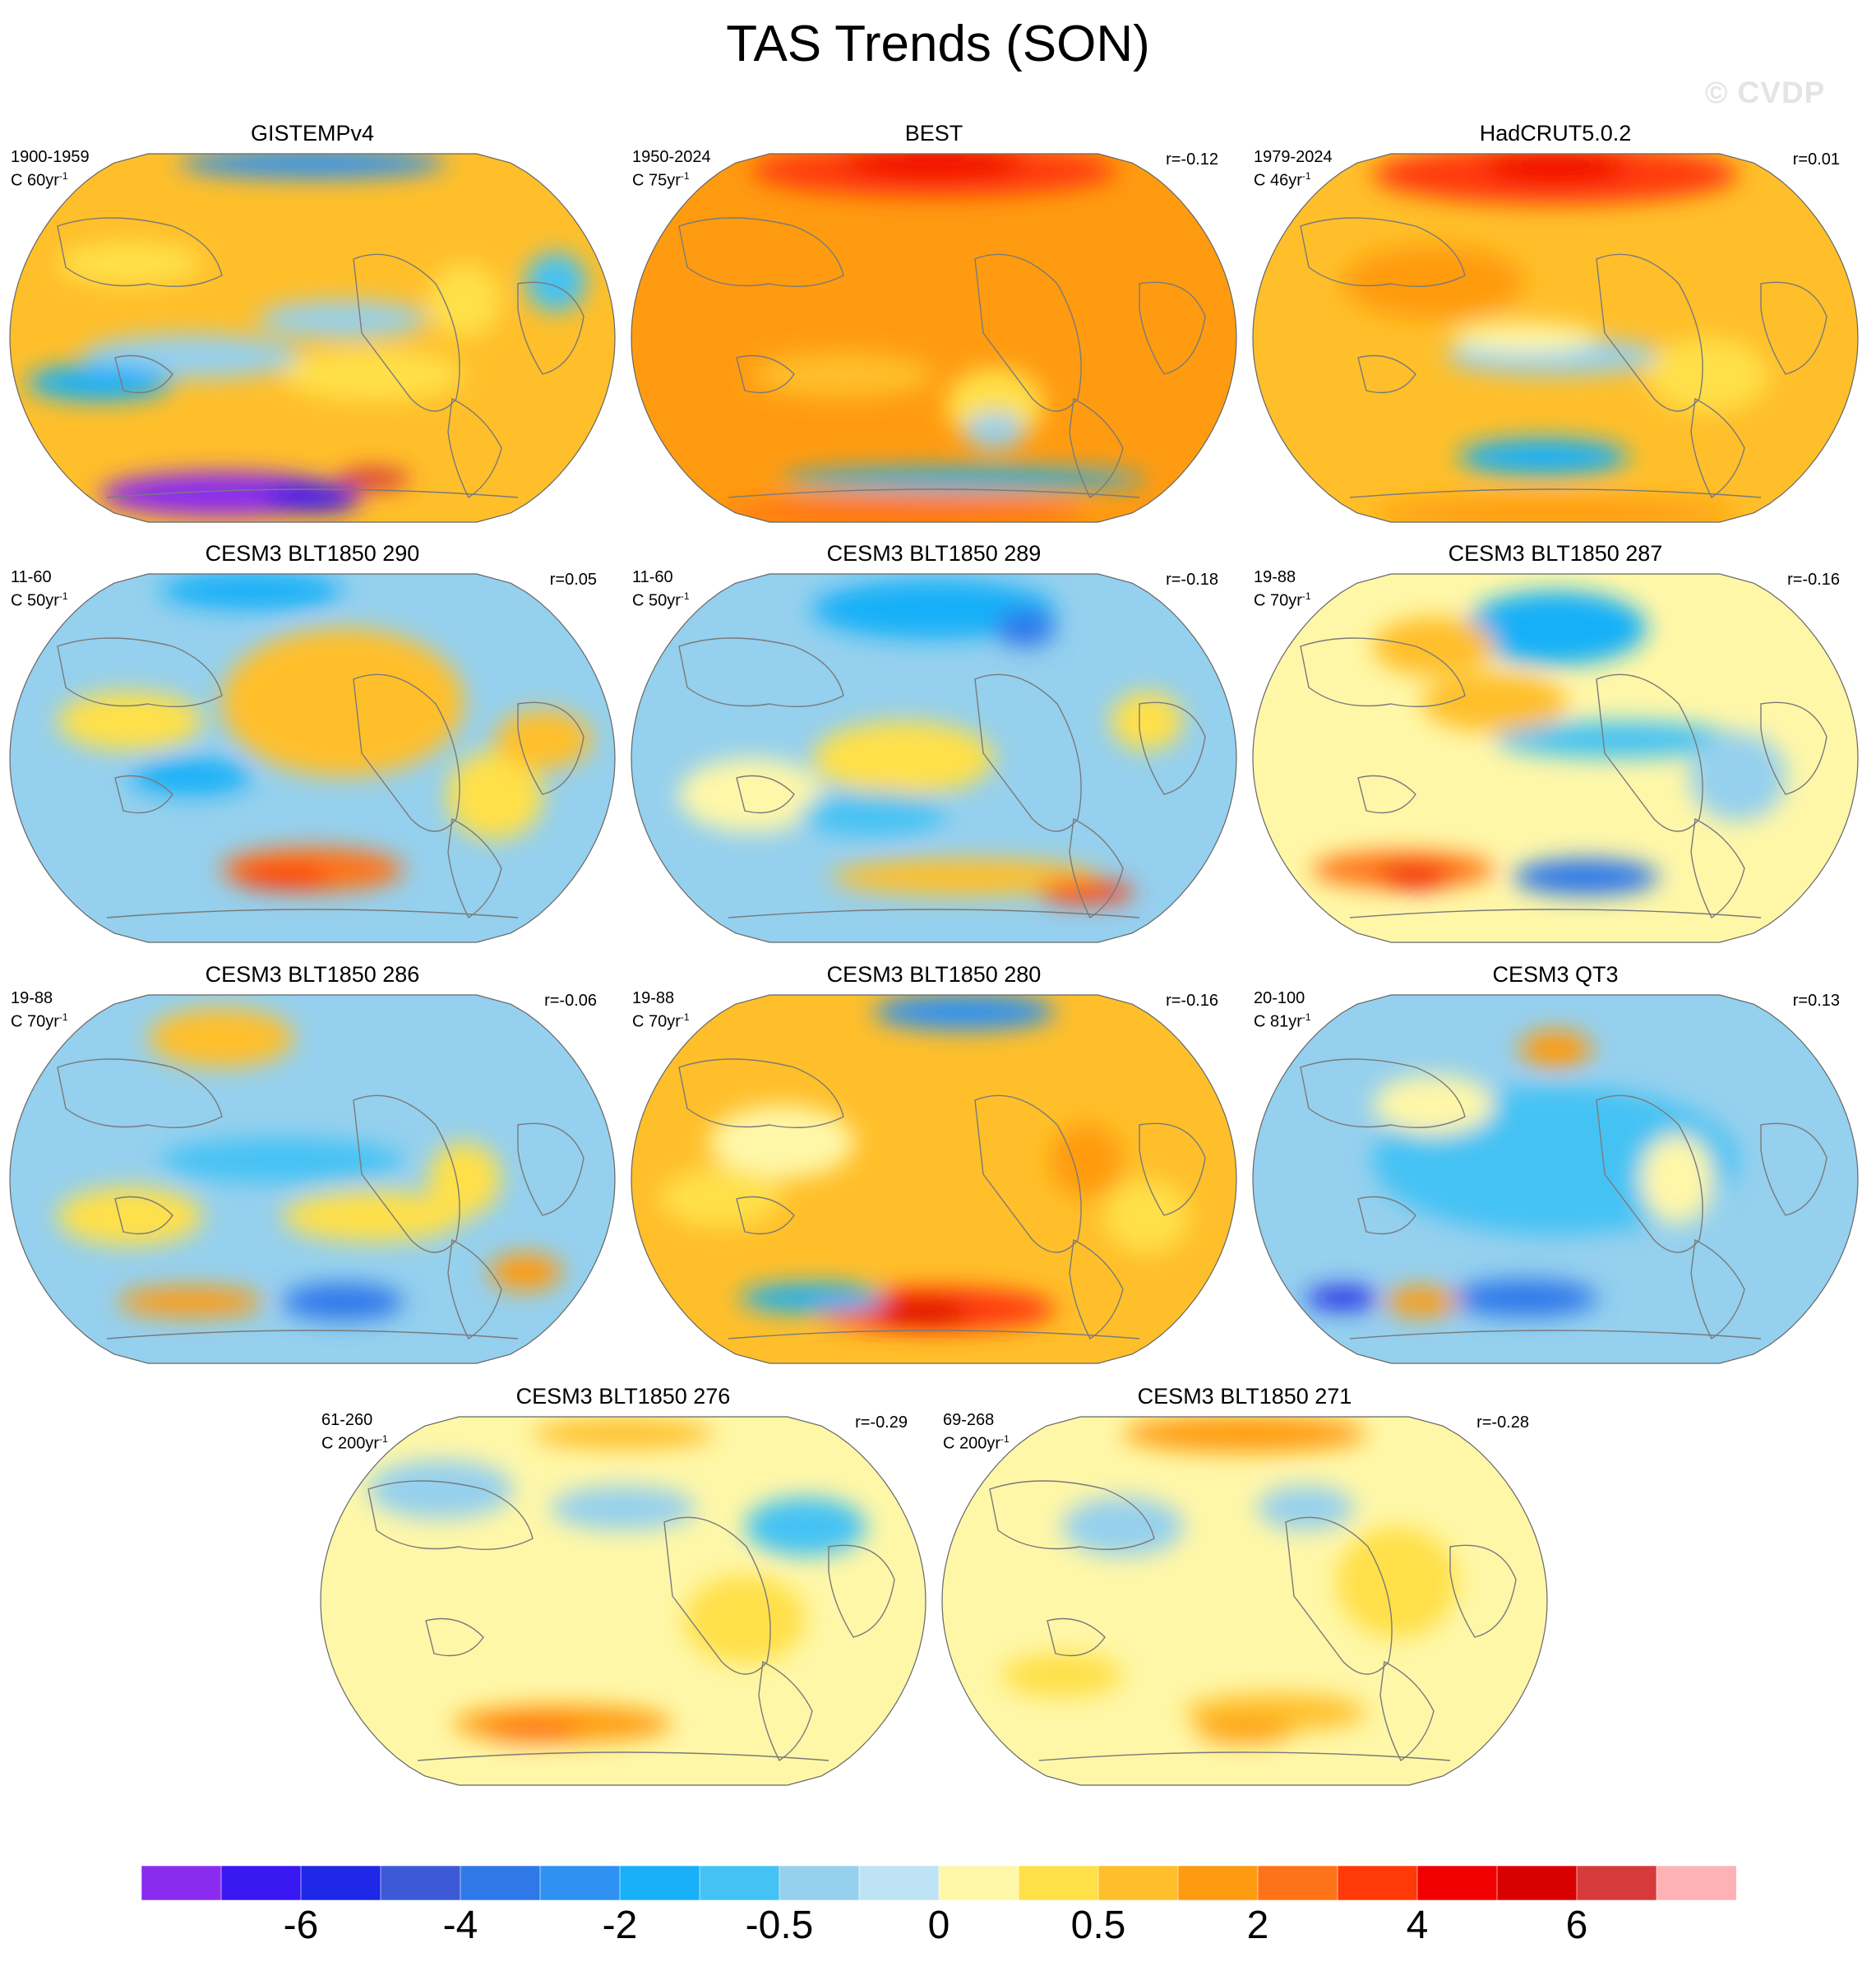  What do you see at coordinates (972, 1444) in the screenshot?
I see `trend-length-text: C 200yr` at bounding box center [972, 1444].